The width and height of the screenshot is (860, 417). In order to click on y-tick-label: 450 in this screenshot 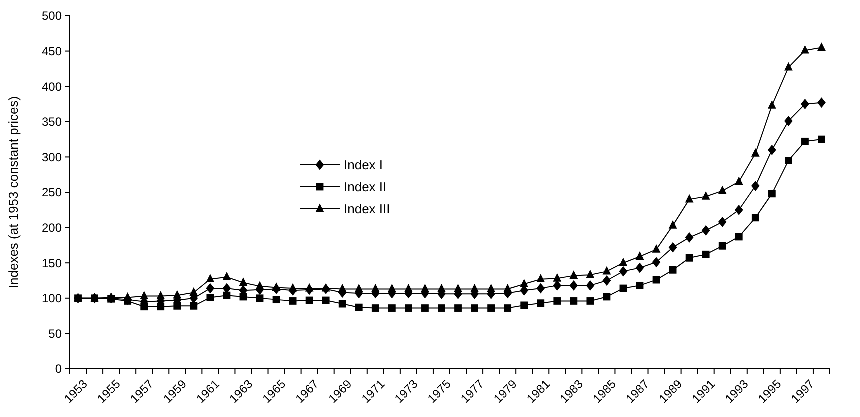, I will do `click(52, 51)`.